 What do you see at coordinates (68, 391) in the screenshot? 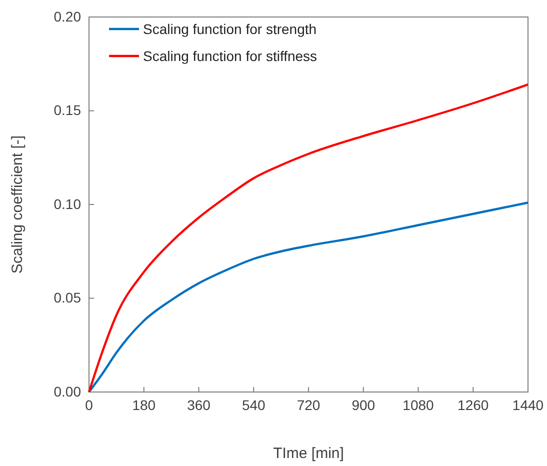
I see `y-tick-label: 0.00` at bounding box center [68, 391].